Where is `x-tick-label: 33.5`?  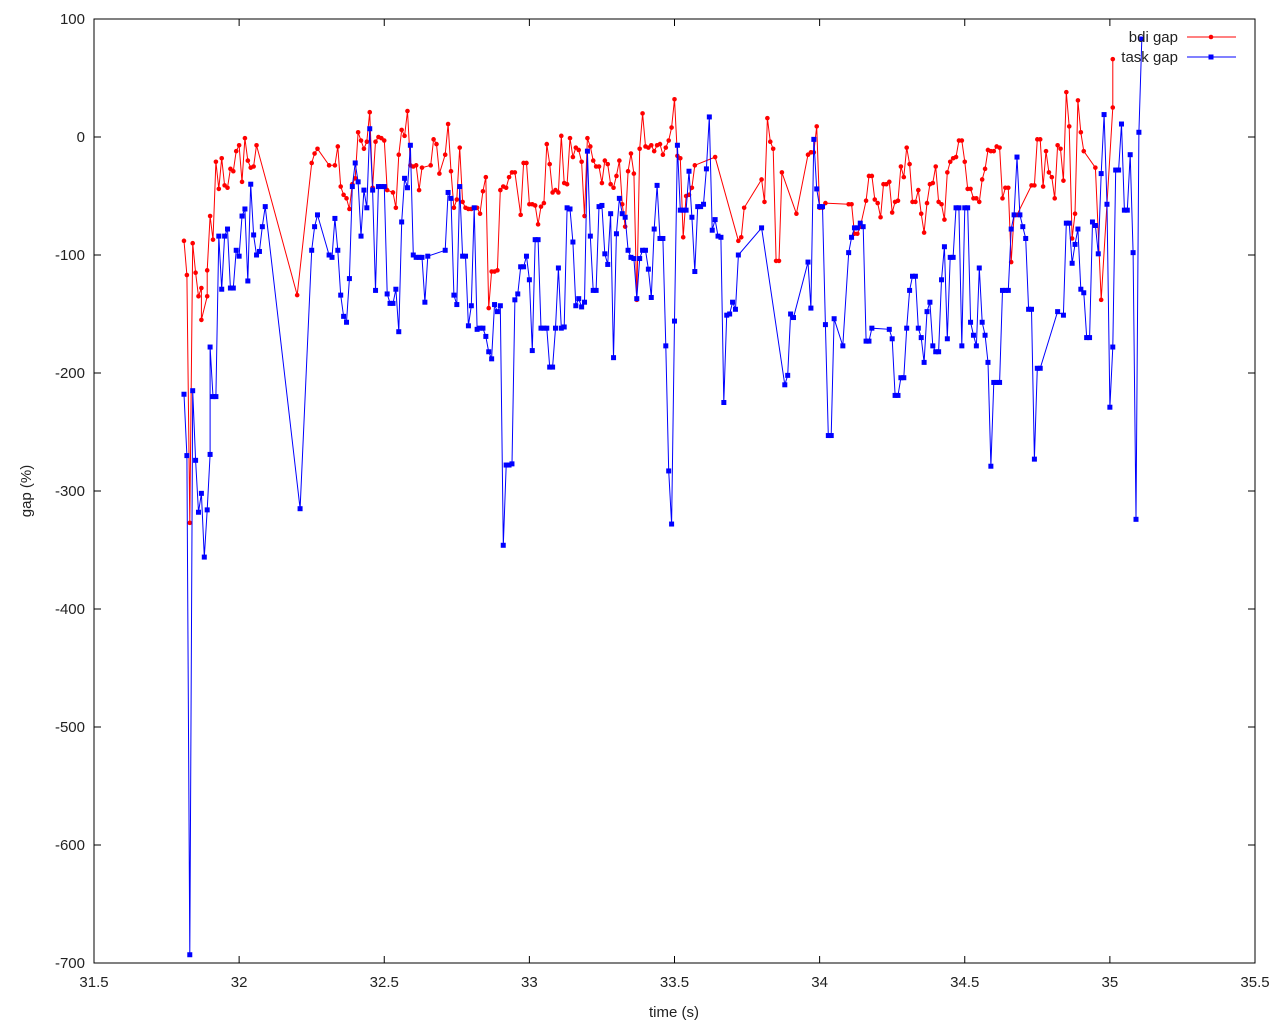 x-tick-label: 33.5 is located at coordinates (674, 982).